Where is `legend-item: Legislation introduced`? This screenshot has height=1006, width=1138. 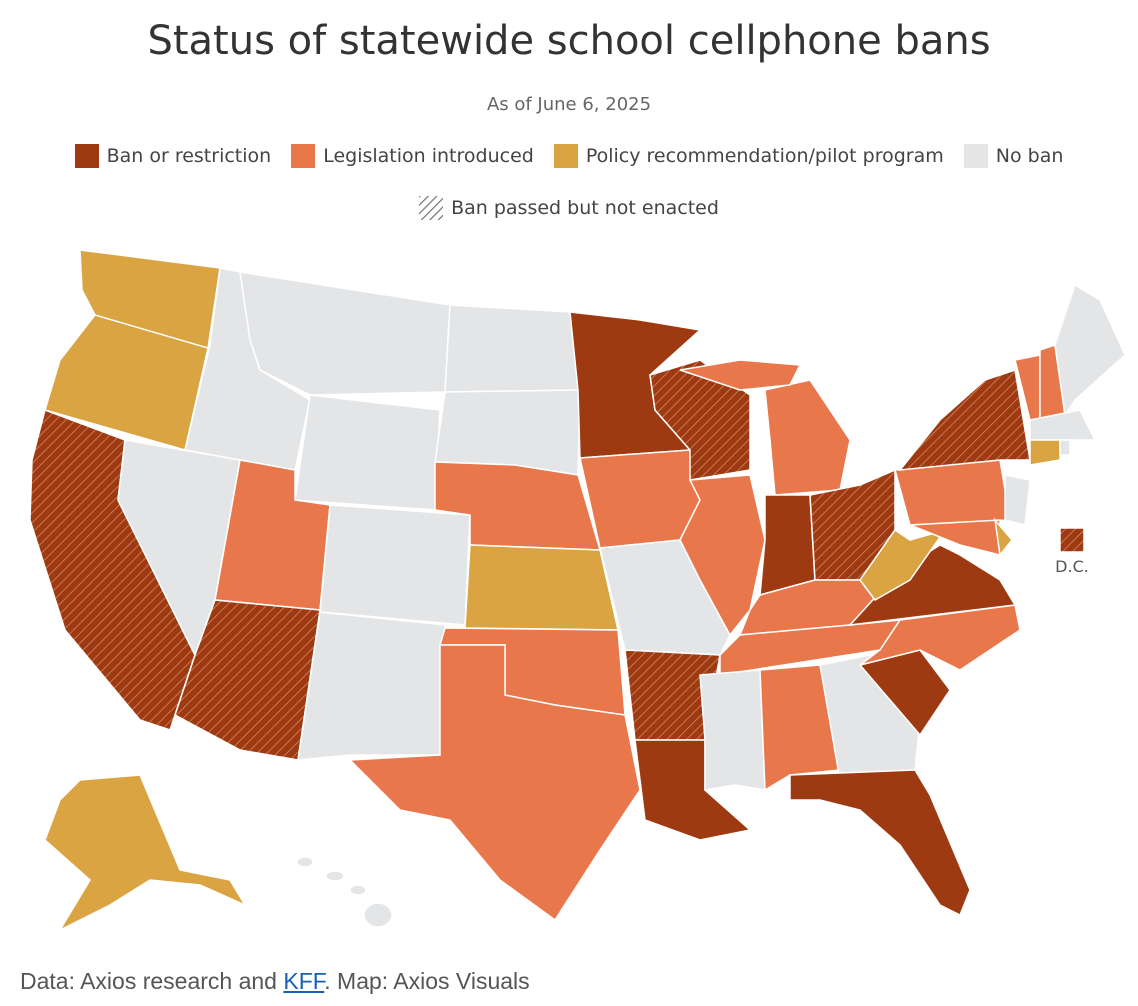
legend-item: Legislation introduced is located at coordinates (412, 156).